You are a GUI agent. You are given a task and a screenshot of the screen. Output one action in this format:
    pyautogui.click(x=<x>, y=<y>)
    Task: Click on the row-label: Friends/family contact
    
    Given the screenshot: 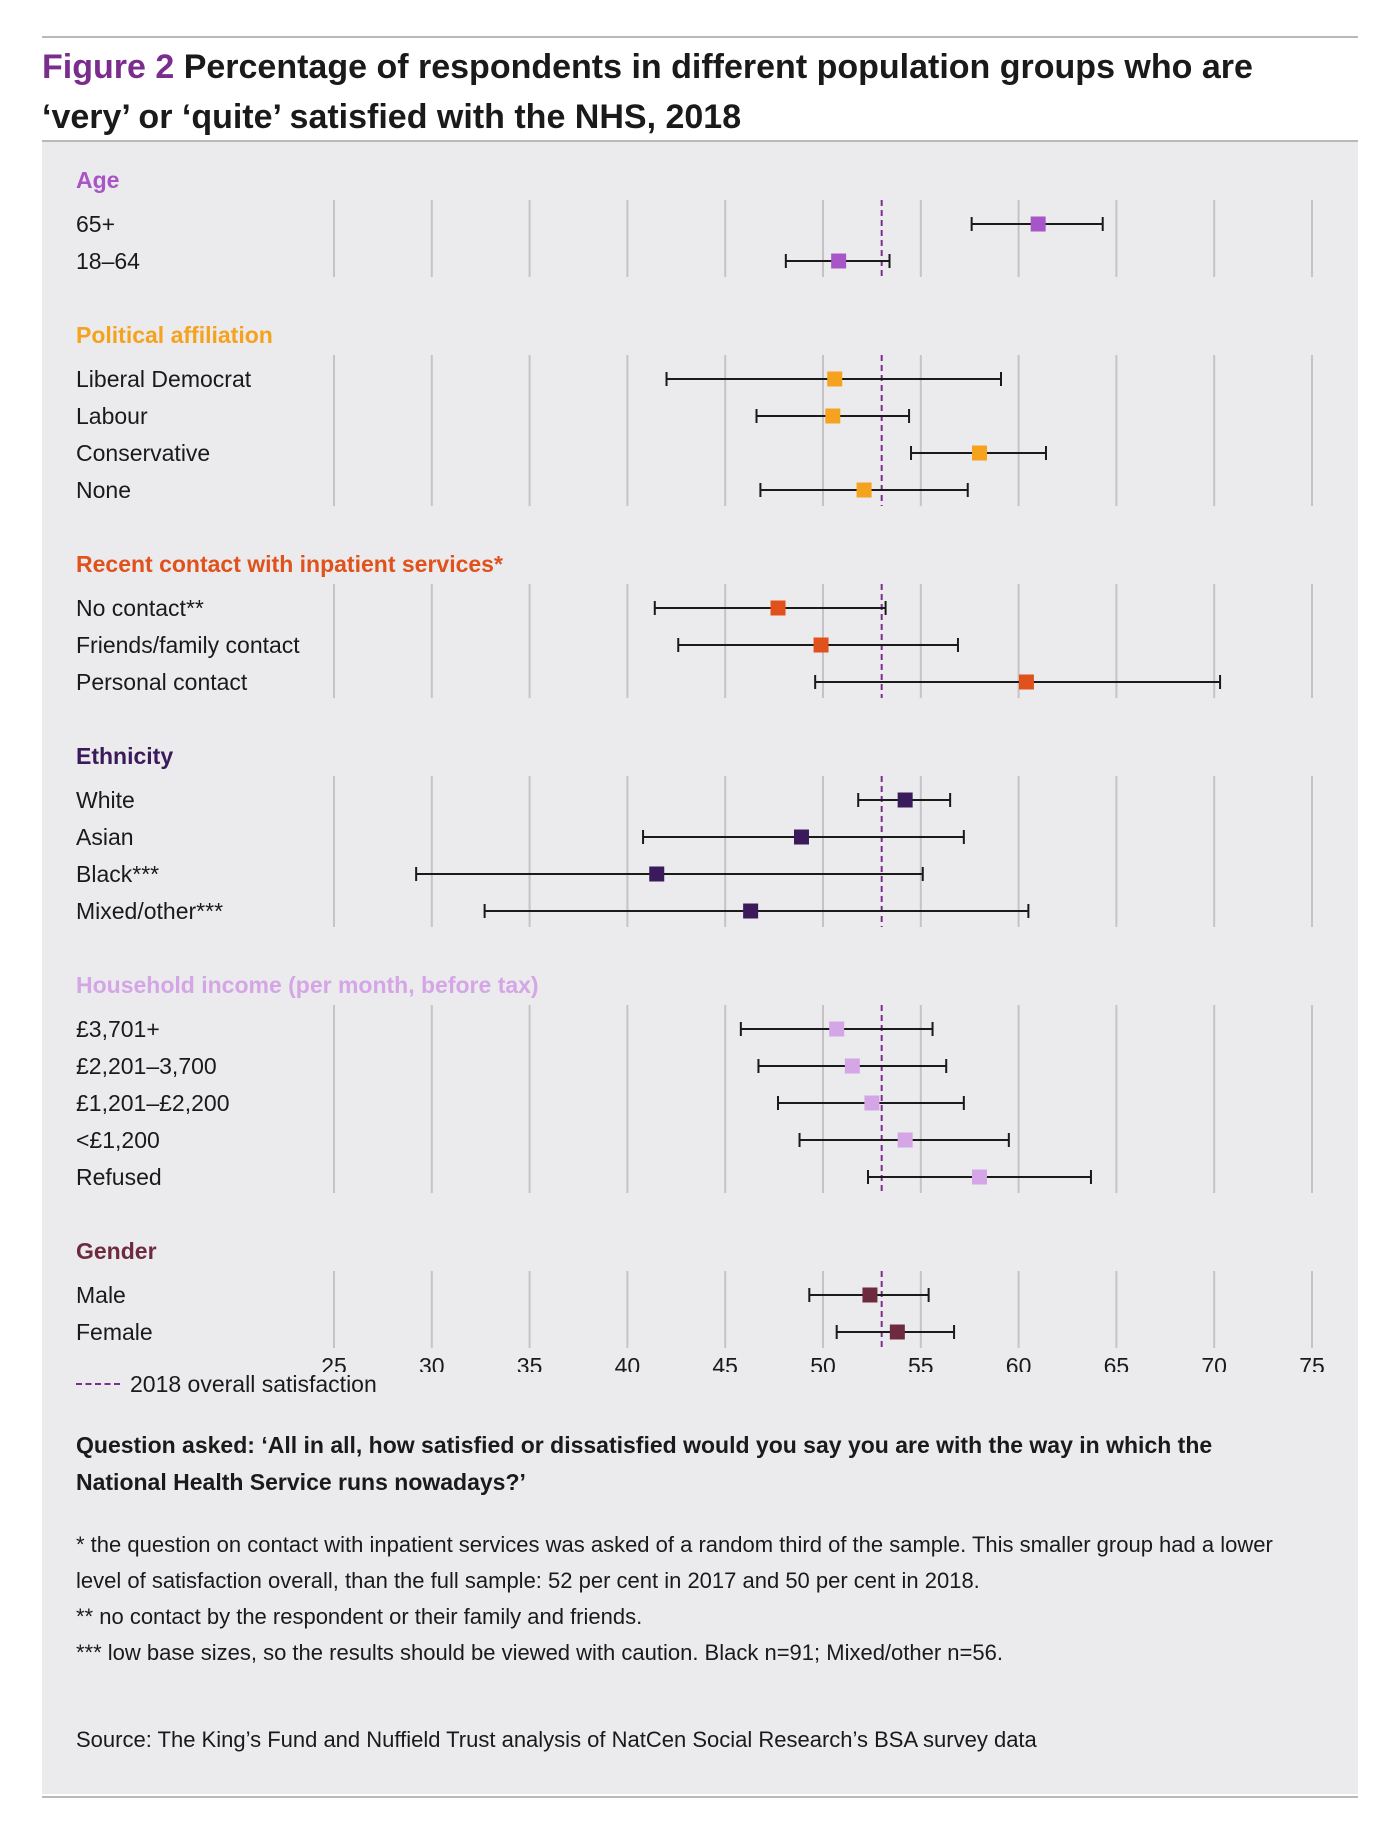 What is the action you would take?
    pyautogui.click(x=188, y=645)
    